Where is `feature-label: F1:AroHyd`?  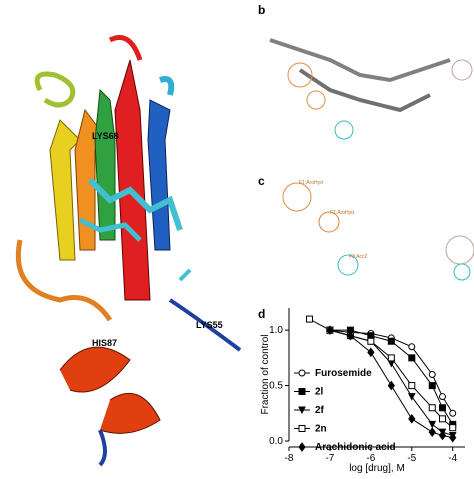
feature-label: F1:AroHyd is located at coordinates (311, 183).